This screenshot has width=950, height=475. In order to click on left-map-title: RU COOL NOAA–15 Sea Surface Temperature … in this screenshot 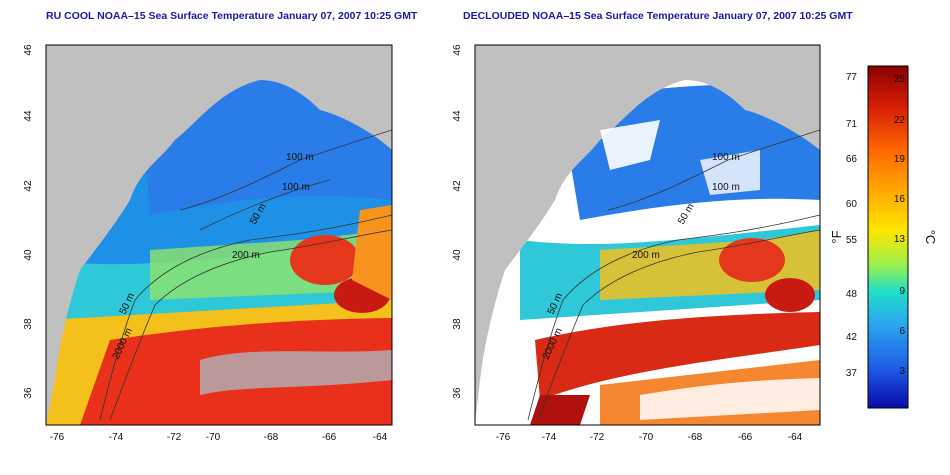, I will do `click(232, 16)`.